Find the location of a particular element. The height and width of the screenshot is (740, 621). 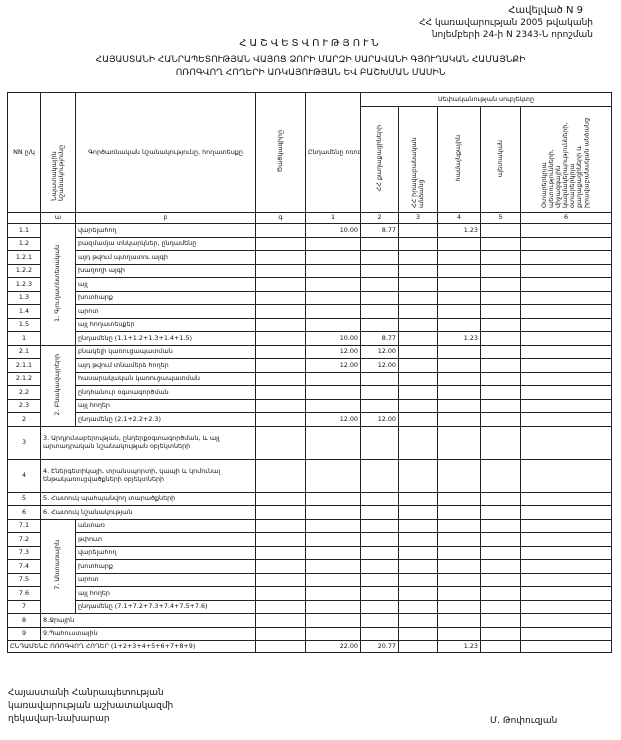

position: ղեկավար-նախարար is located at coordinates (59, 719).